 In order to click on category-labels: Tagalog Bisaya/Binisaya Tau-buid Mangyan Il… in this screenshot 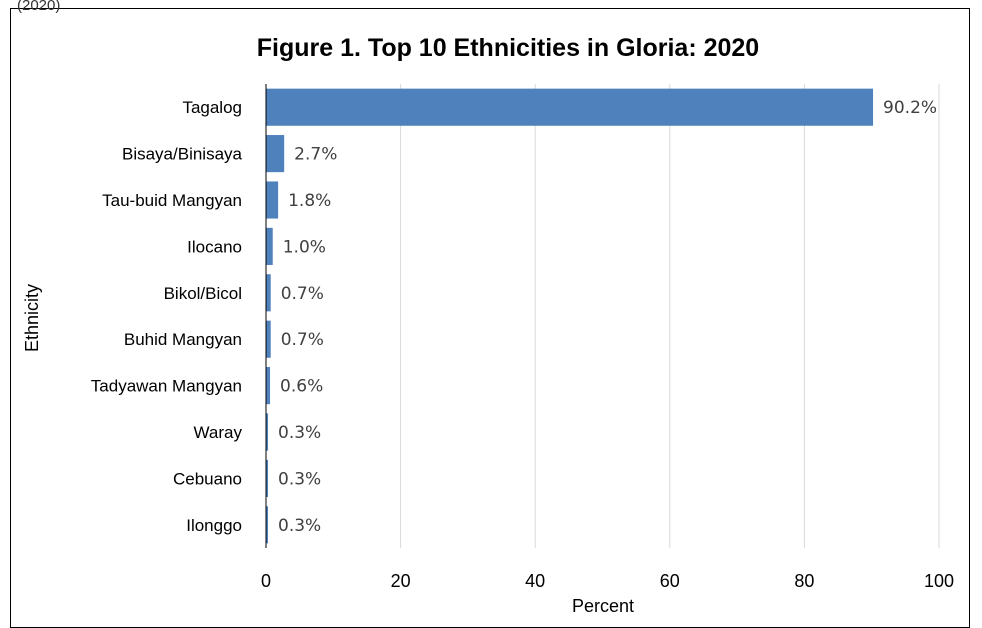, I will do `click(167, 316)`.